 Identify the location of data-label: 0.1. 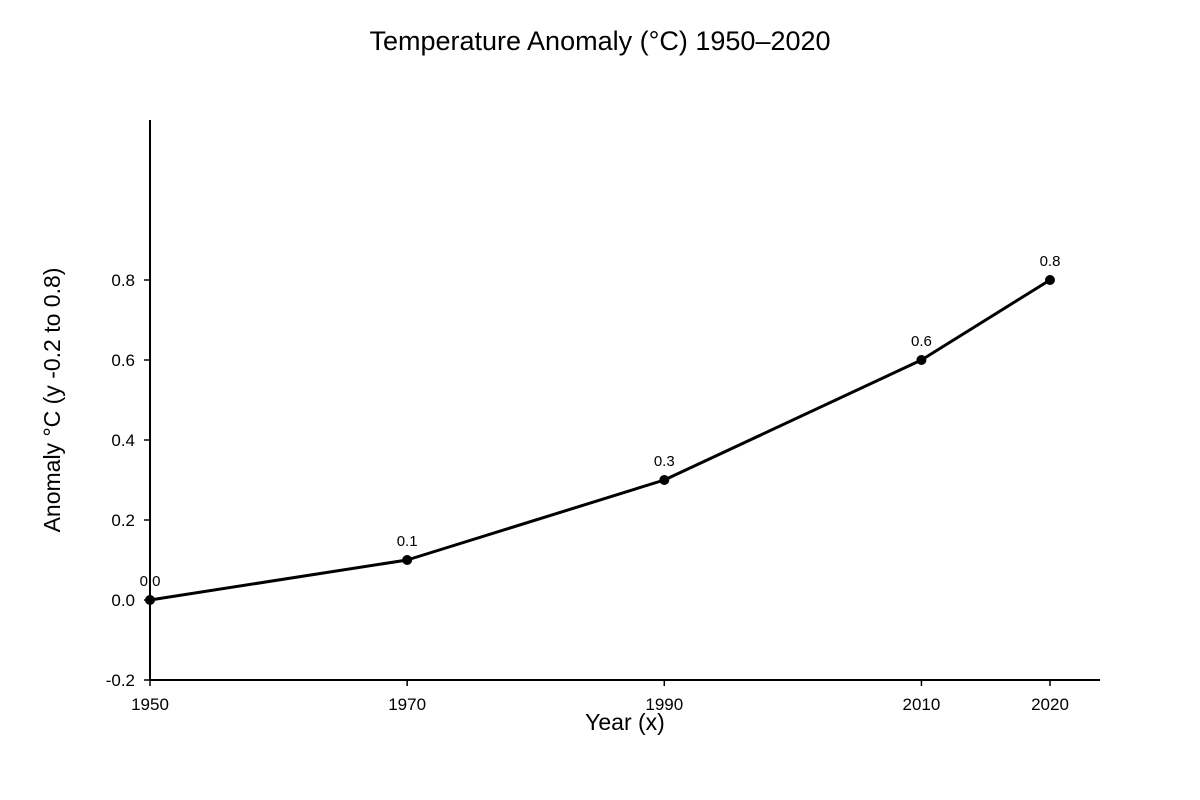
(407, 541).